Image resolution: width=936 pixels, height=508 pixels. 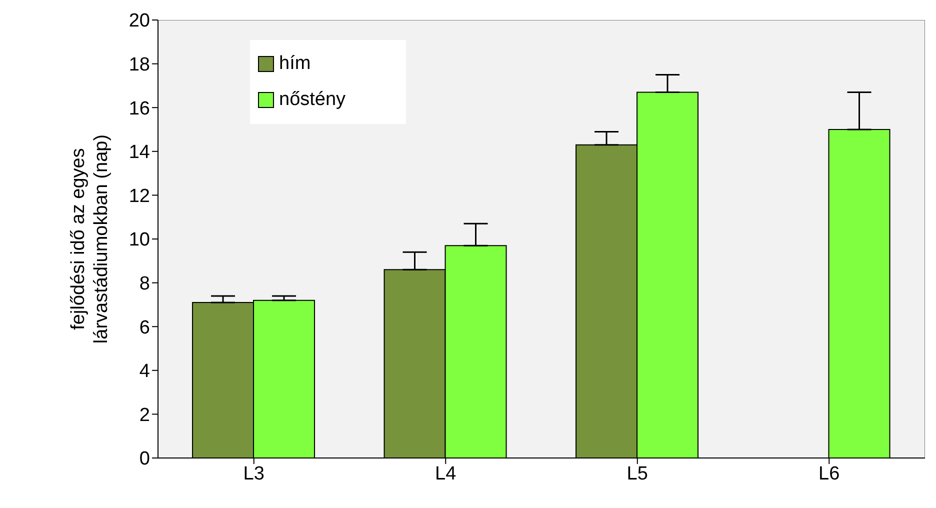 What do you see at coordinates (139, 65) in the screenshot?
I see `y-tick-label: 18` at bounding box center [139, 65].